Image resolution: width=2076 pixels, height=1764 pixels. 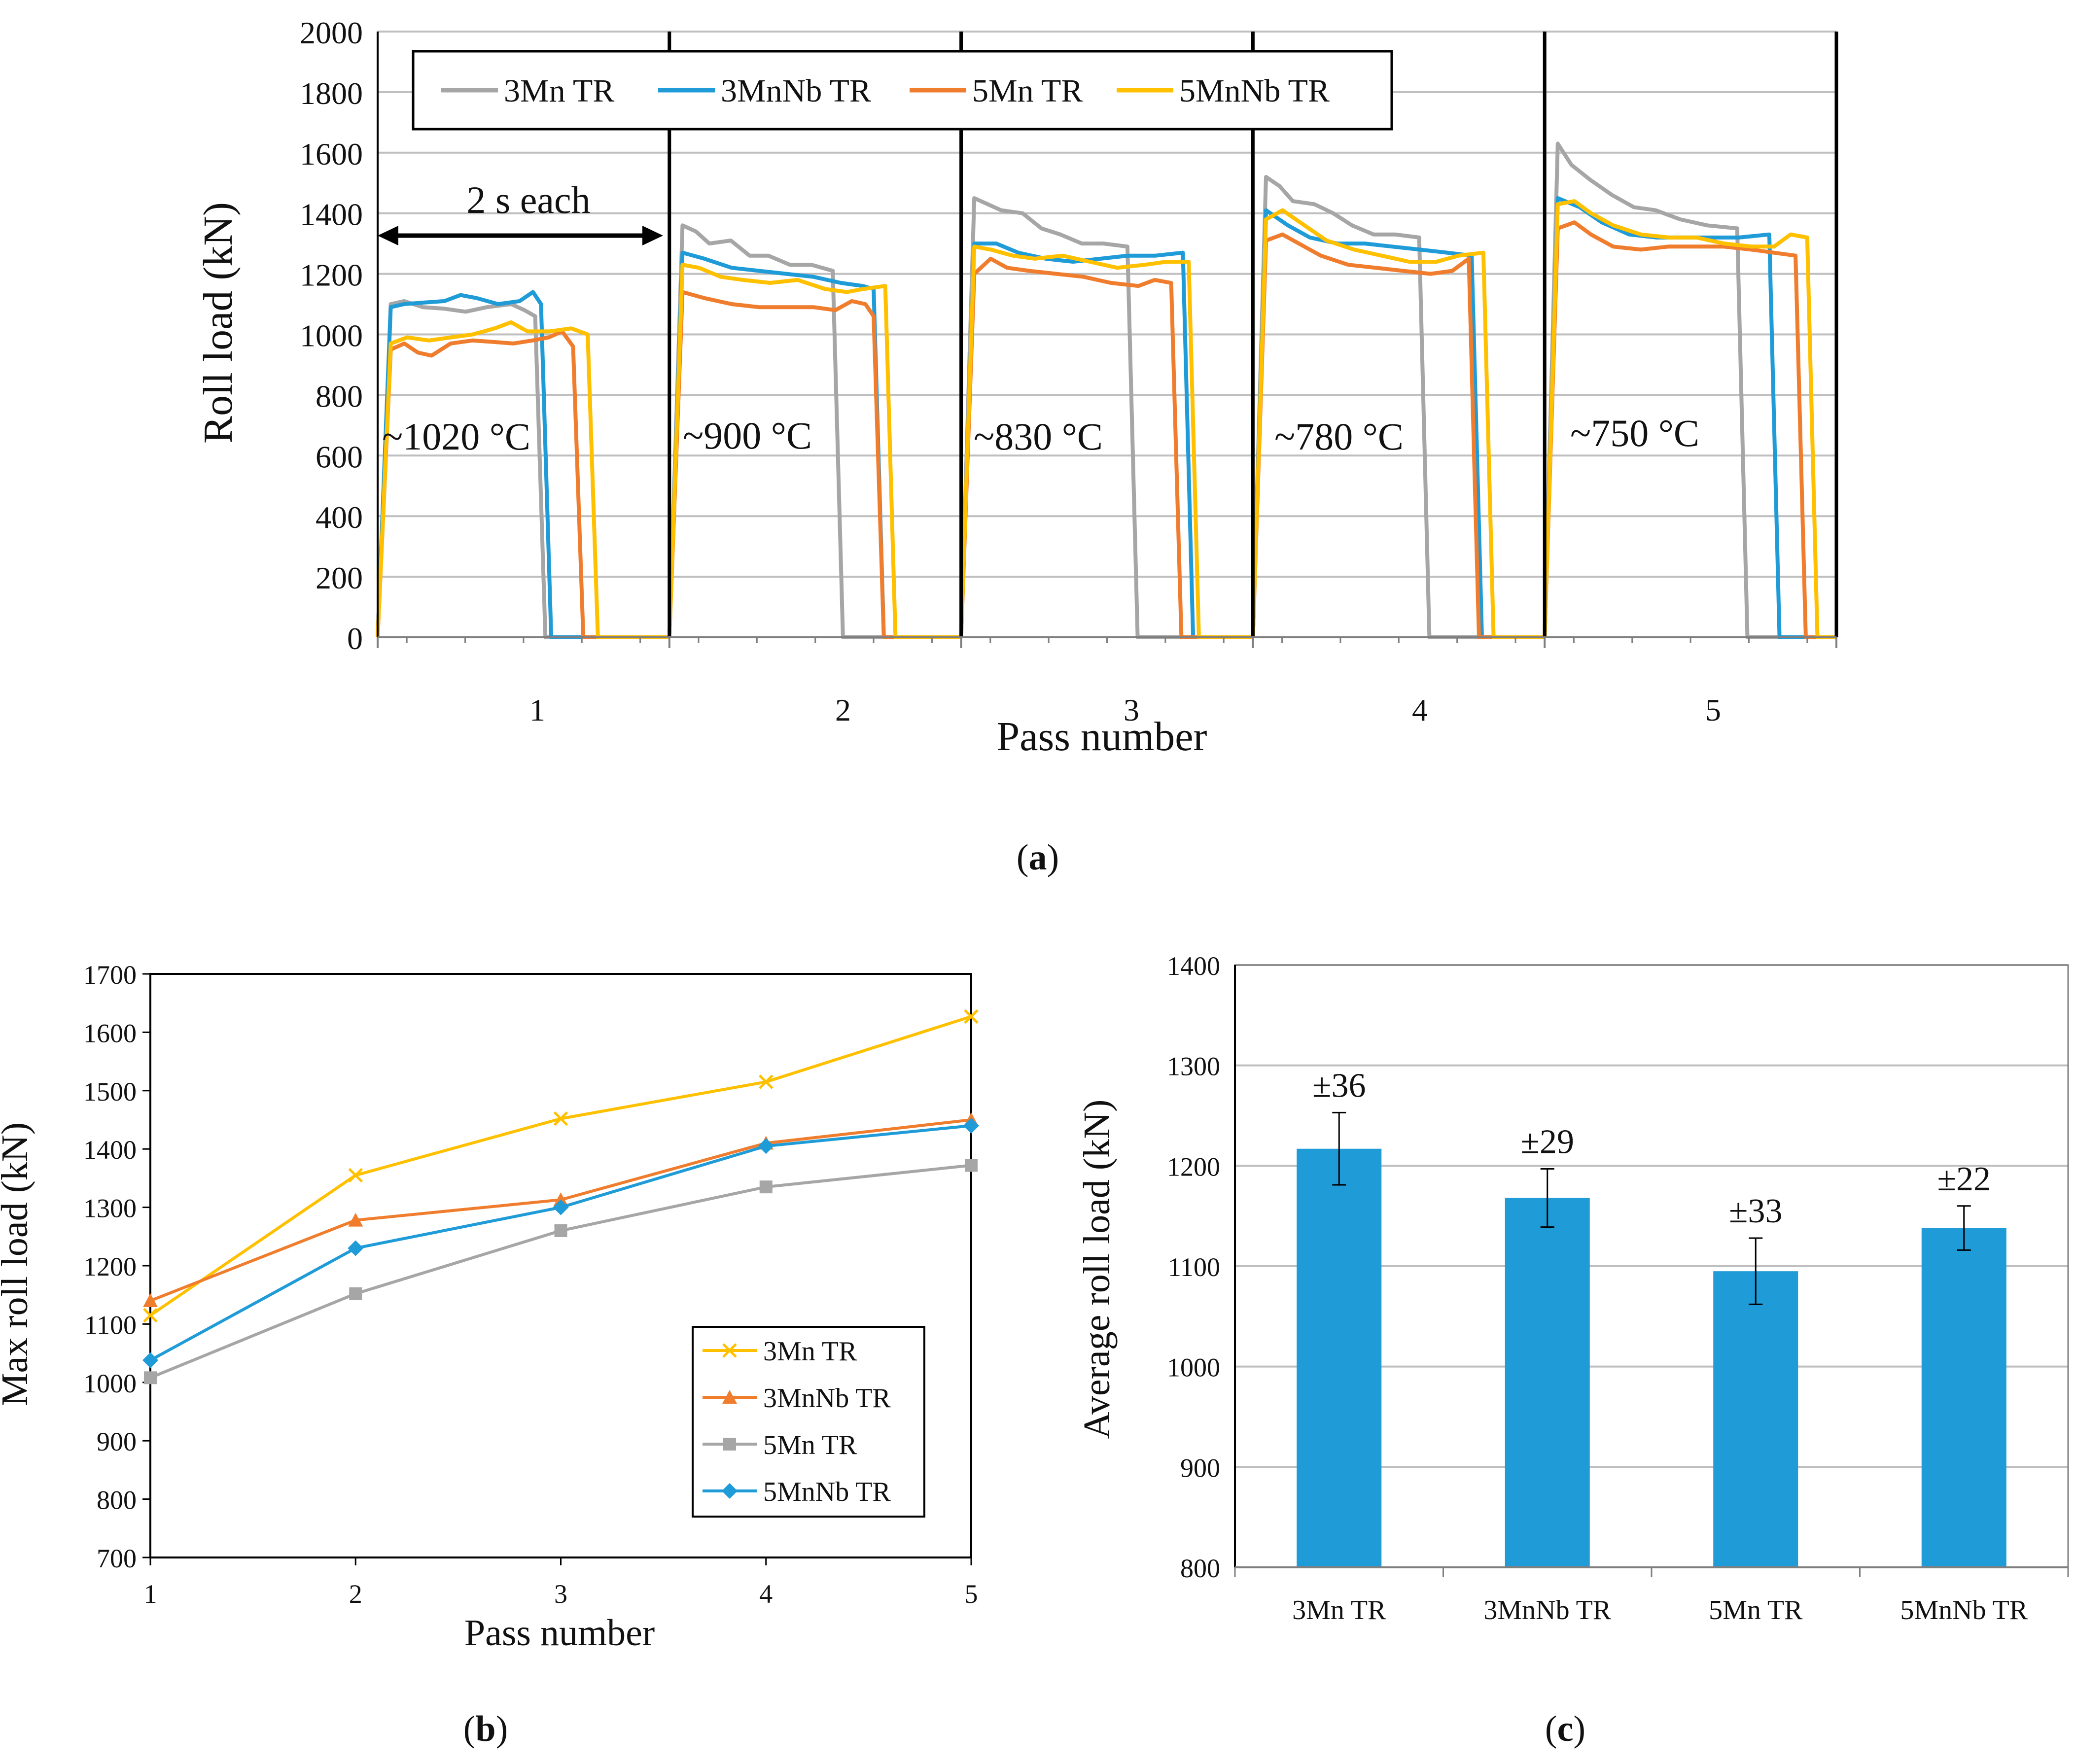 What do you see at coordinates (560, 1199) in the screenshot?
I see `panel-b-point-3mnnb-tr` at bounding box center [560, 1199].